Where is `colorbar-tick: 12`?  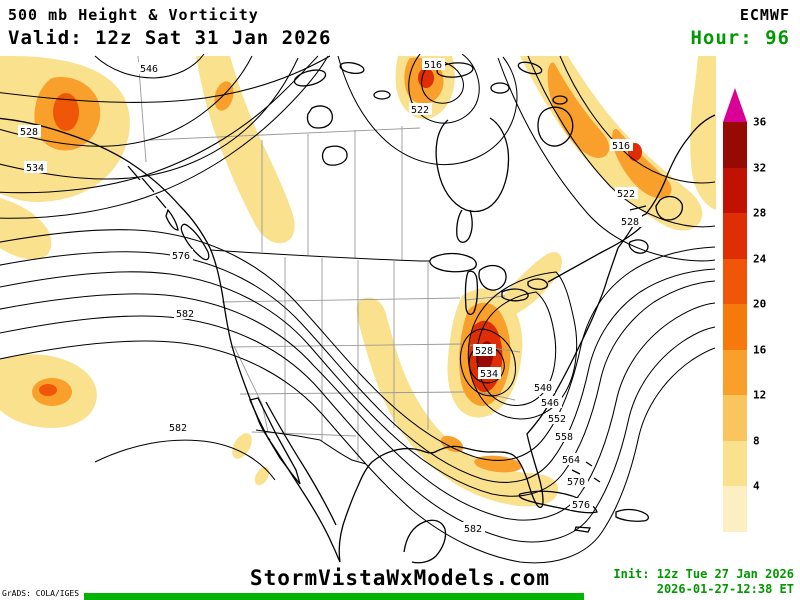 colorbar-tick: 12 is located at coordinates (760, 395).